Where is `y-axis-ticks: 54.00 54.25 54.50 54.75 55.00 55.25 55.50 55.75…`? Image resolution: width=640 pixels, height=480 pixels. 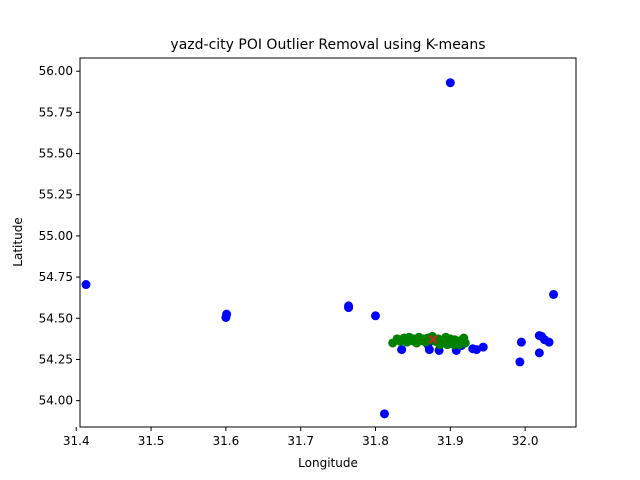 y-axis-ticks: 54.00 54.25 54.50 54.75 55.00 55.25 55.50 55.75… is located at coordinates (59, 236).